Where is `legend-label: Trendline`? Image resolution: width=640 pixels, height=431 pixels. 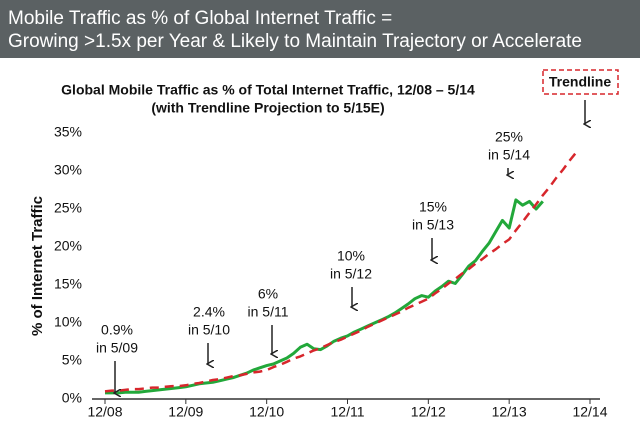
legend-label: Trendline is located at coordinates (580, 82).